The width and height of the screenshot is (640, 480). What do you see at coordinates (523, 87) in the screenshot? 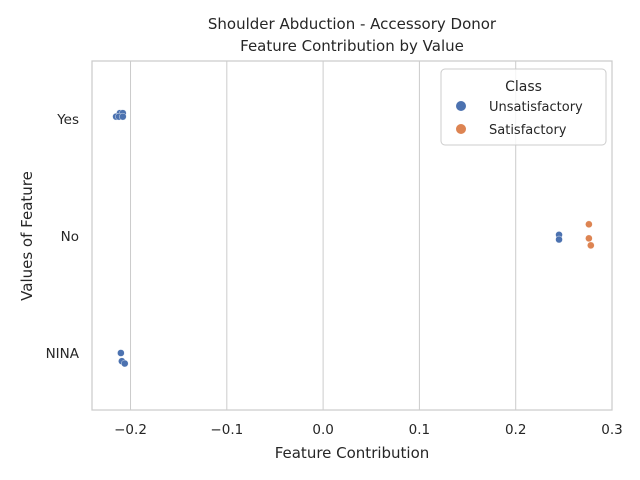
I see `legend-title: Class` at bounding box center [523, 87].